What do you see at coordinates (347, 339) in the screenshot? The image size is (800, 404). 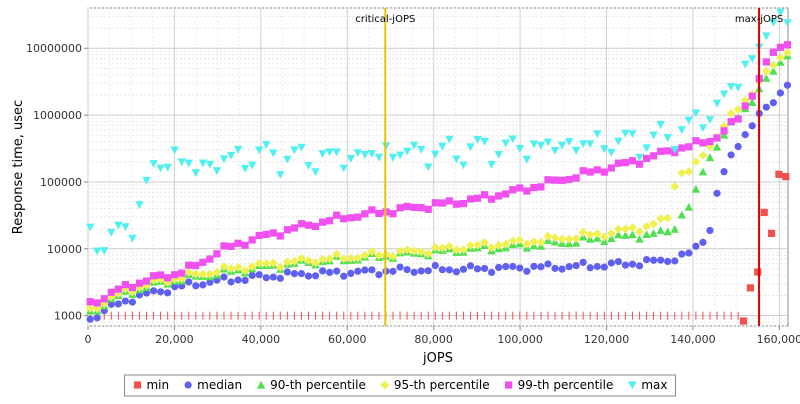 I see `x-tick-label: 60,000` at bounding box center [347, 339].